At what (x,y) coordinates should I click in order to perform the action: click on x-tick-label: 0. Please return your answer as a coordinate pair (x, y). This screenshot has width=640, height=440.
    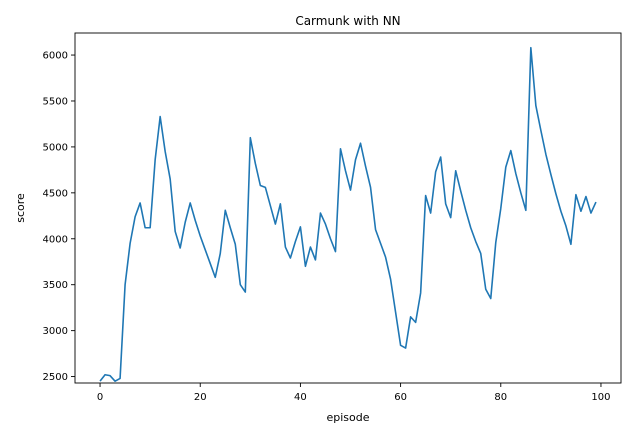
    Looking at the image, I should click on (100, 397).